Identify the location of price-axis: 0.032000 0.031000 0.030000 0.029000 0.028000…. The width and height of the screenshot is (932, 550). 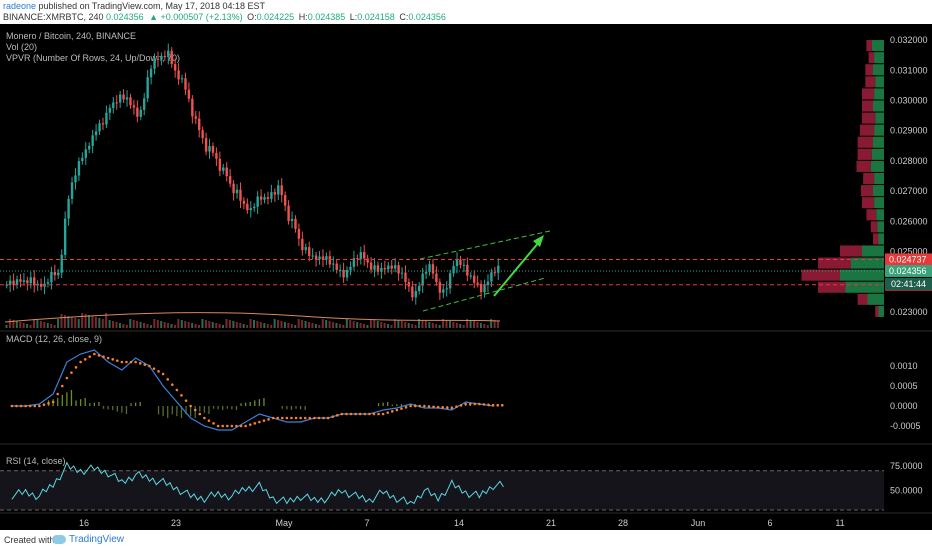
(909, 265).